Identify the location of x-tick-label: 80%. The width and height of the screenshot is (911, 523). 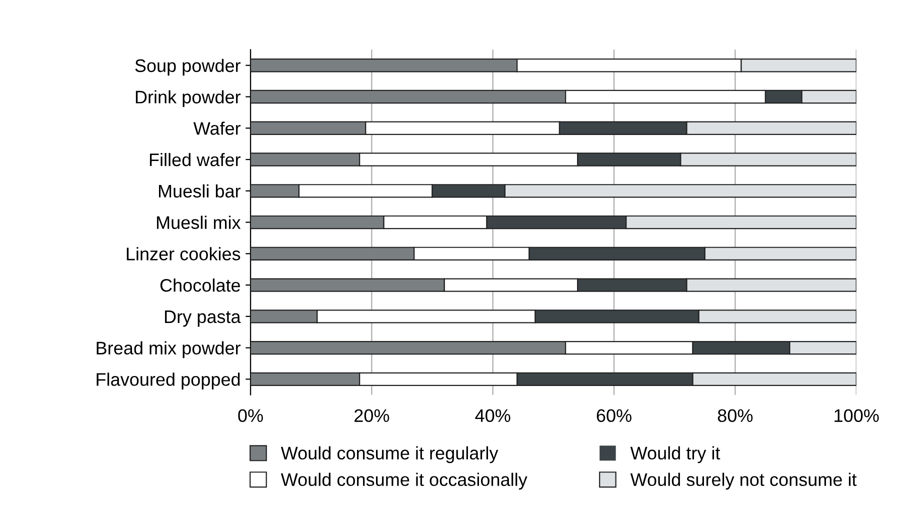
(735, 415).